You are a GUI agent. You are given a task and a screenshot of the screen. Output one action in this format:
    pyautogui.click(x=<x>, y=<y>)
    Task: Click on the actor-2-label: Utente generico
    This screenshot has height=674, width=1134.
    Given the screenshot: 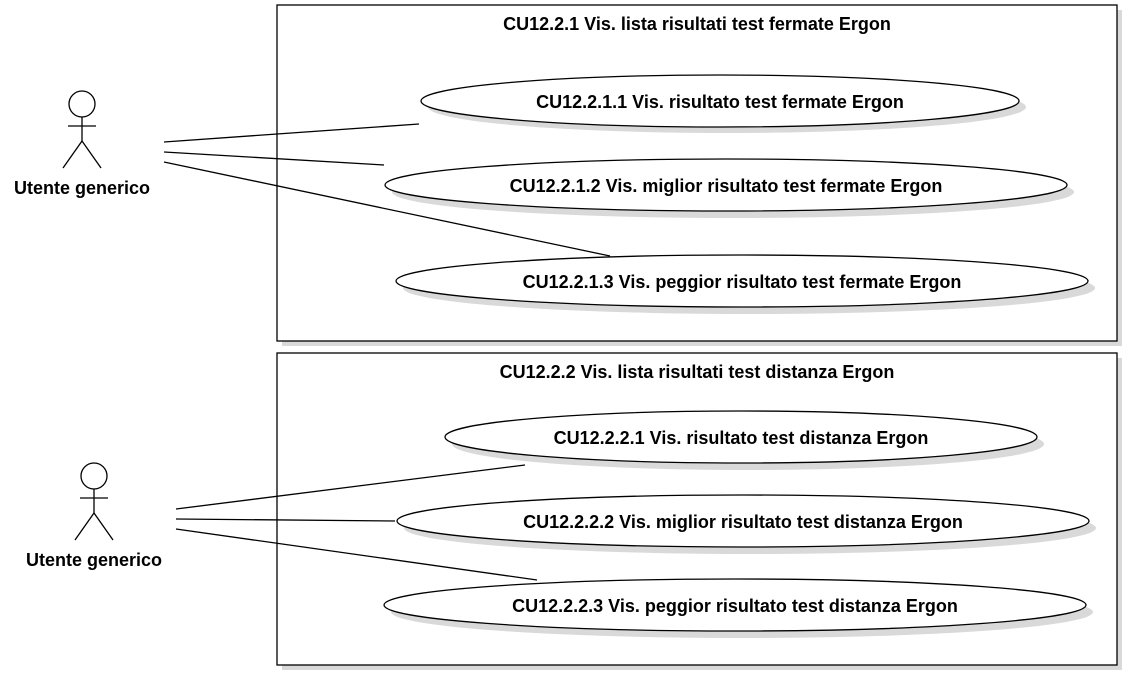 What is the action you would take?
    pyautogui.click(x=94, y=560)
    